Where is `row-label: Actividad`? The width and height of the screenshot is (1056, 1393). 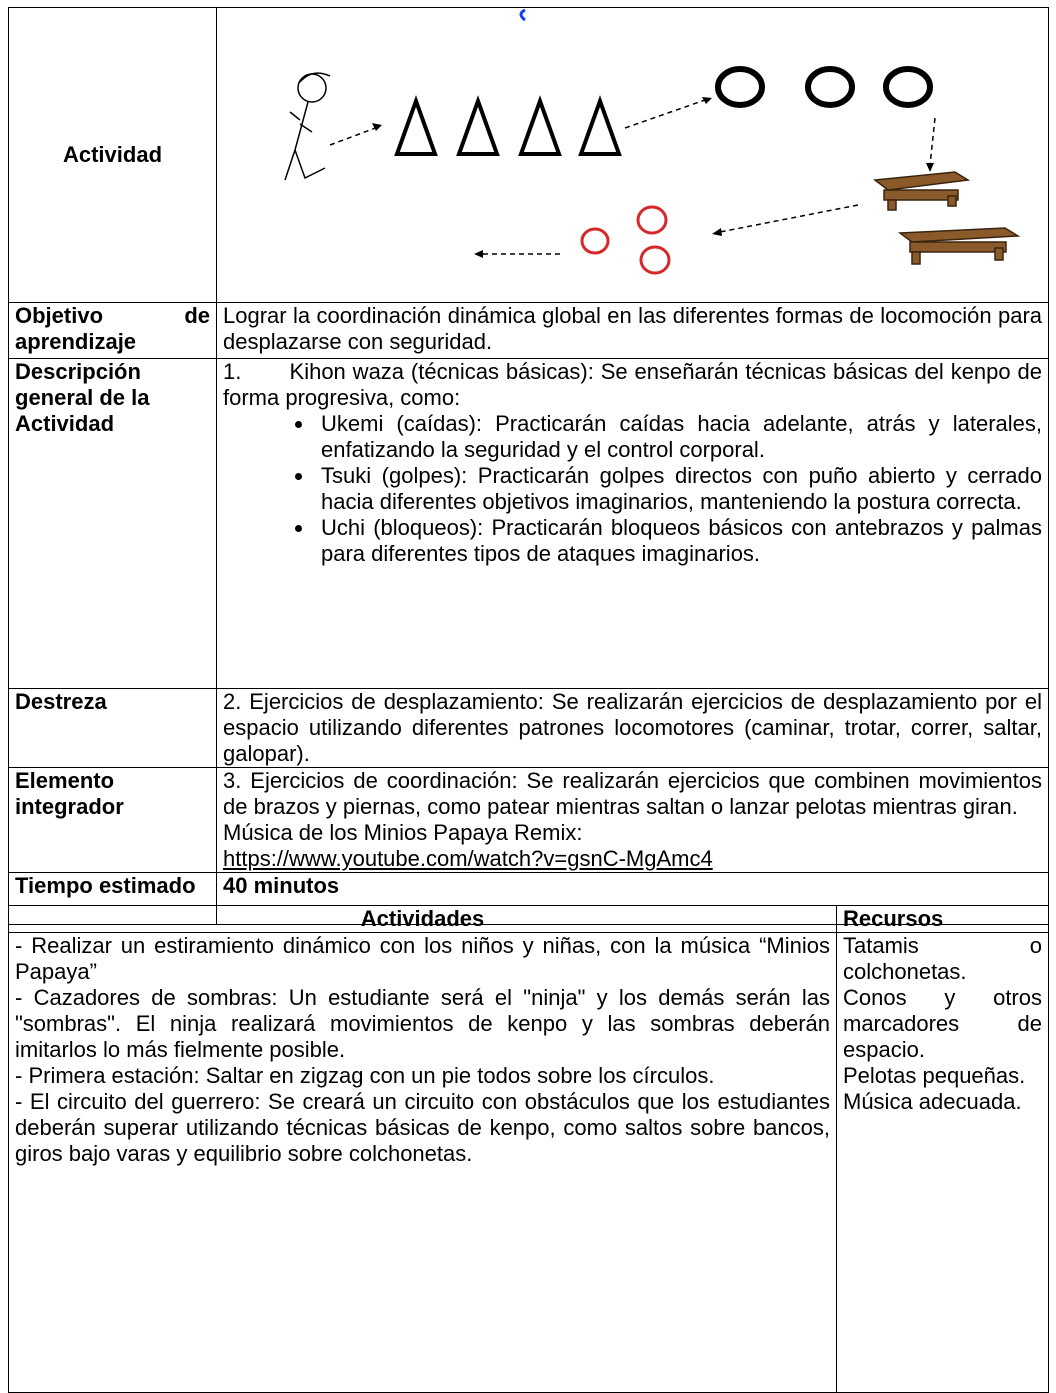
row-label: Actividad is located at coordinates (112, 155).